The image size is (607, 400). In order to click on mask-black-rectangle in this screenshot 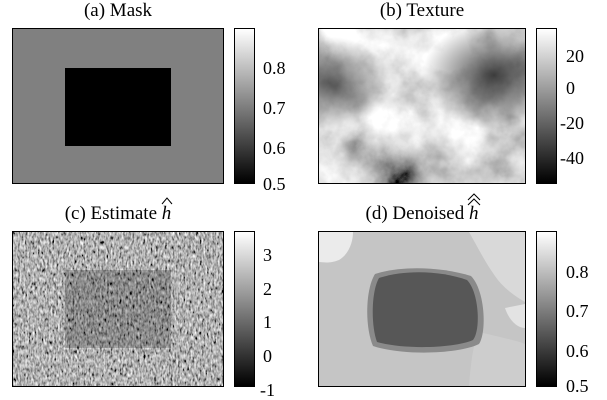, I will do `click(118, 107)`.